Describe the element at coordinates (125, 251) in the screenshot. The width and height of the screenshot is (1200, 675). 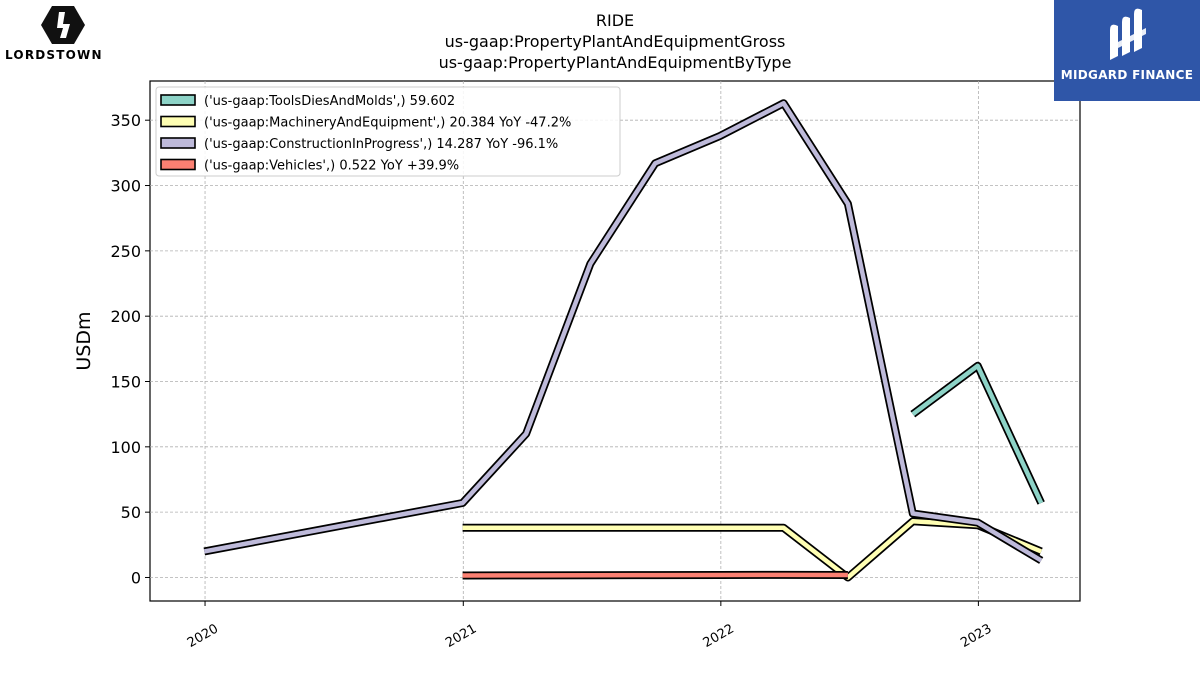
I see `y-tick-label: 250` at that location.